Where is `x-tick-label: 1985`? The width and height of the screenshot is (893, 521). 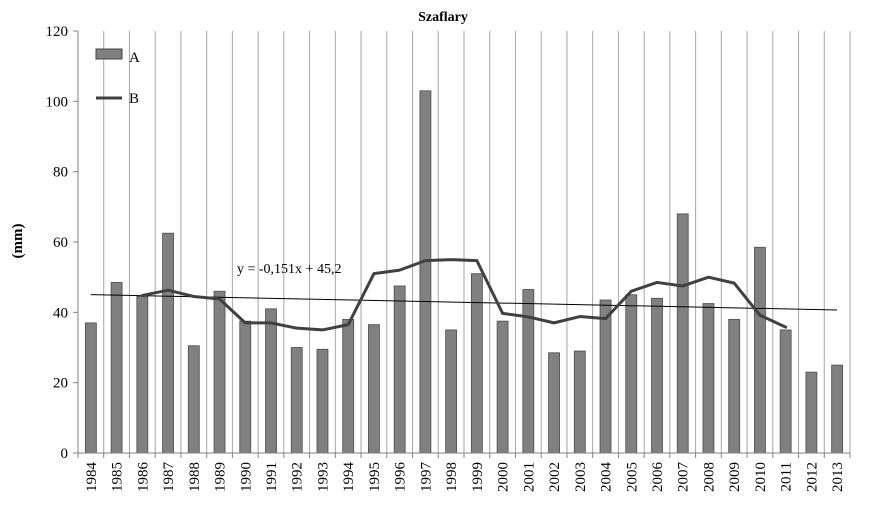
x-tick-label: 1985 is located at coordinates (118, 477).